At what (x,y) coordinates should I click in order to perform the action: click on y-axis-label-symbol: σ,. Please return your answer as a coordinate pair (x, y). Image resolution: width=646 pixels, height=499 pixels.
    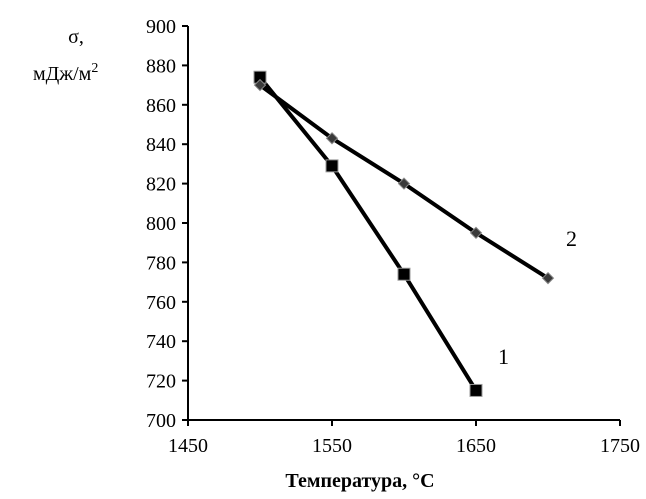
    Looking at the image, I should click on (76, 37).